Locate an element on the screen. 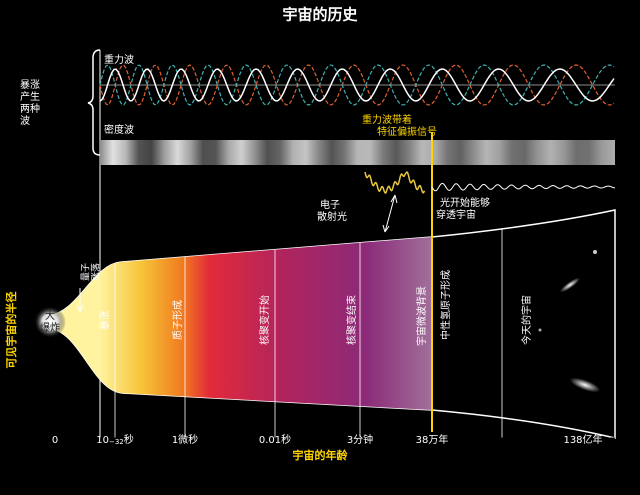 The image size is (640, 495). quantum-label: 涨落 is located at coordinates (96, 272).